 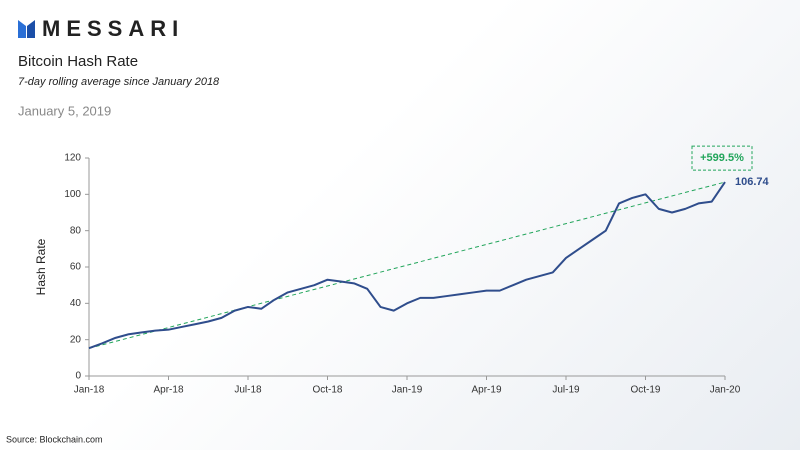 I want to click on x-tick-label: Oct-19, so click(x=645, y=390).